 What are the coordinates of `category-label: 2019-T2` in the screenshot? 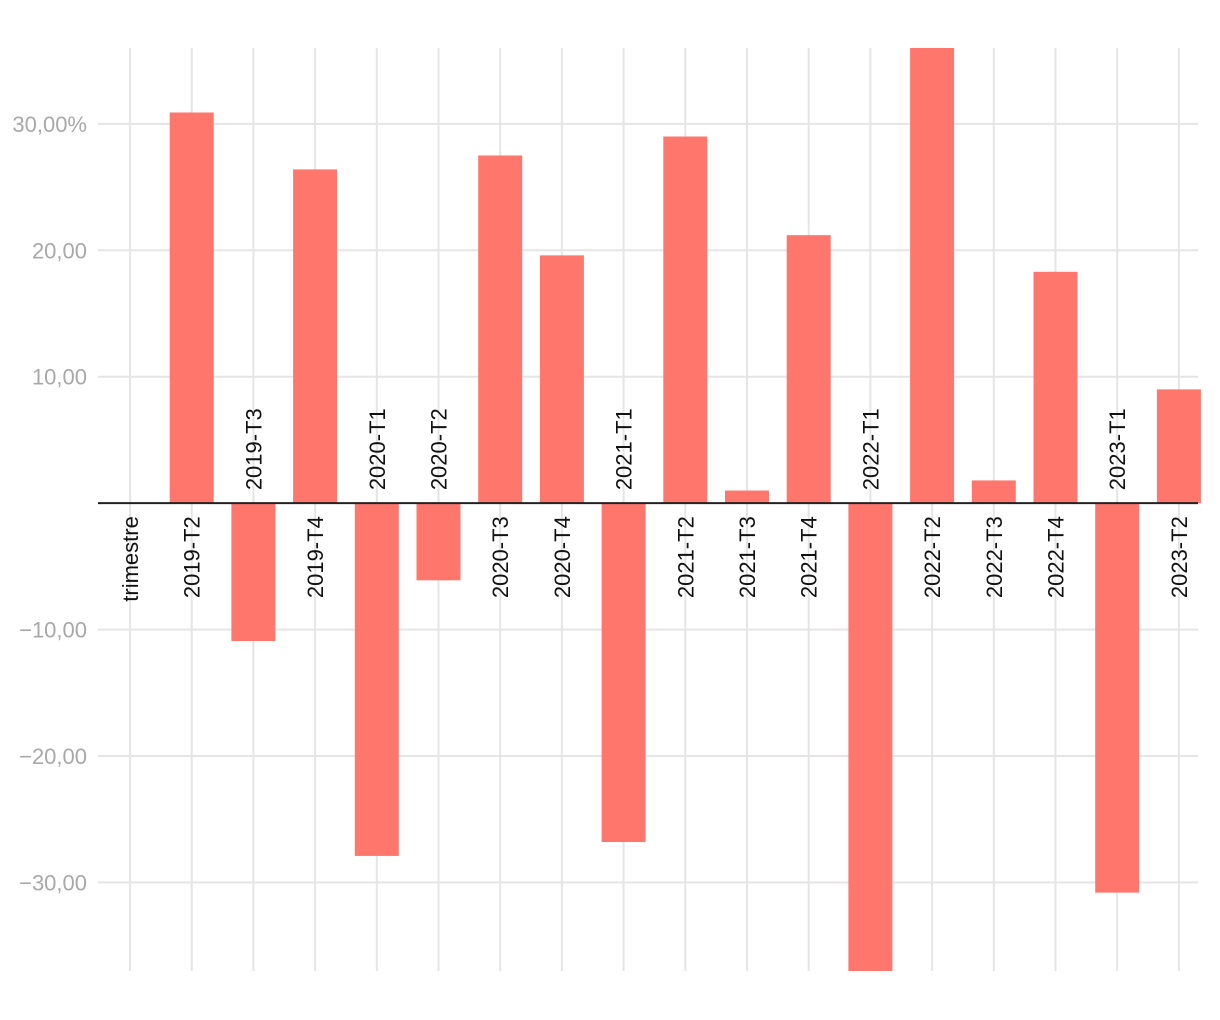 It's located at (192, 557).